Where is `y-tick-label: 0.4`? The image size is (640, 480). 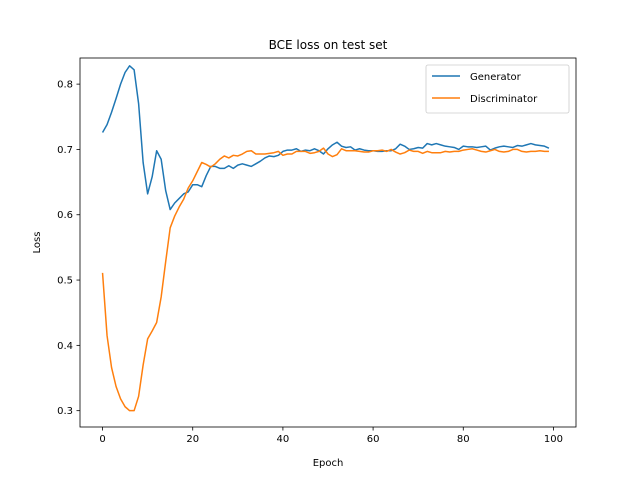 y-tick-label: 0.4 is located at coordinates (65, 346).